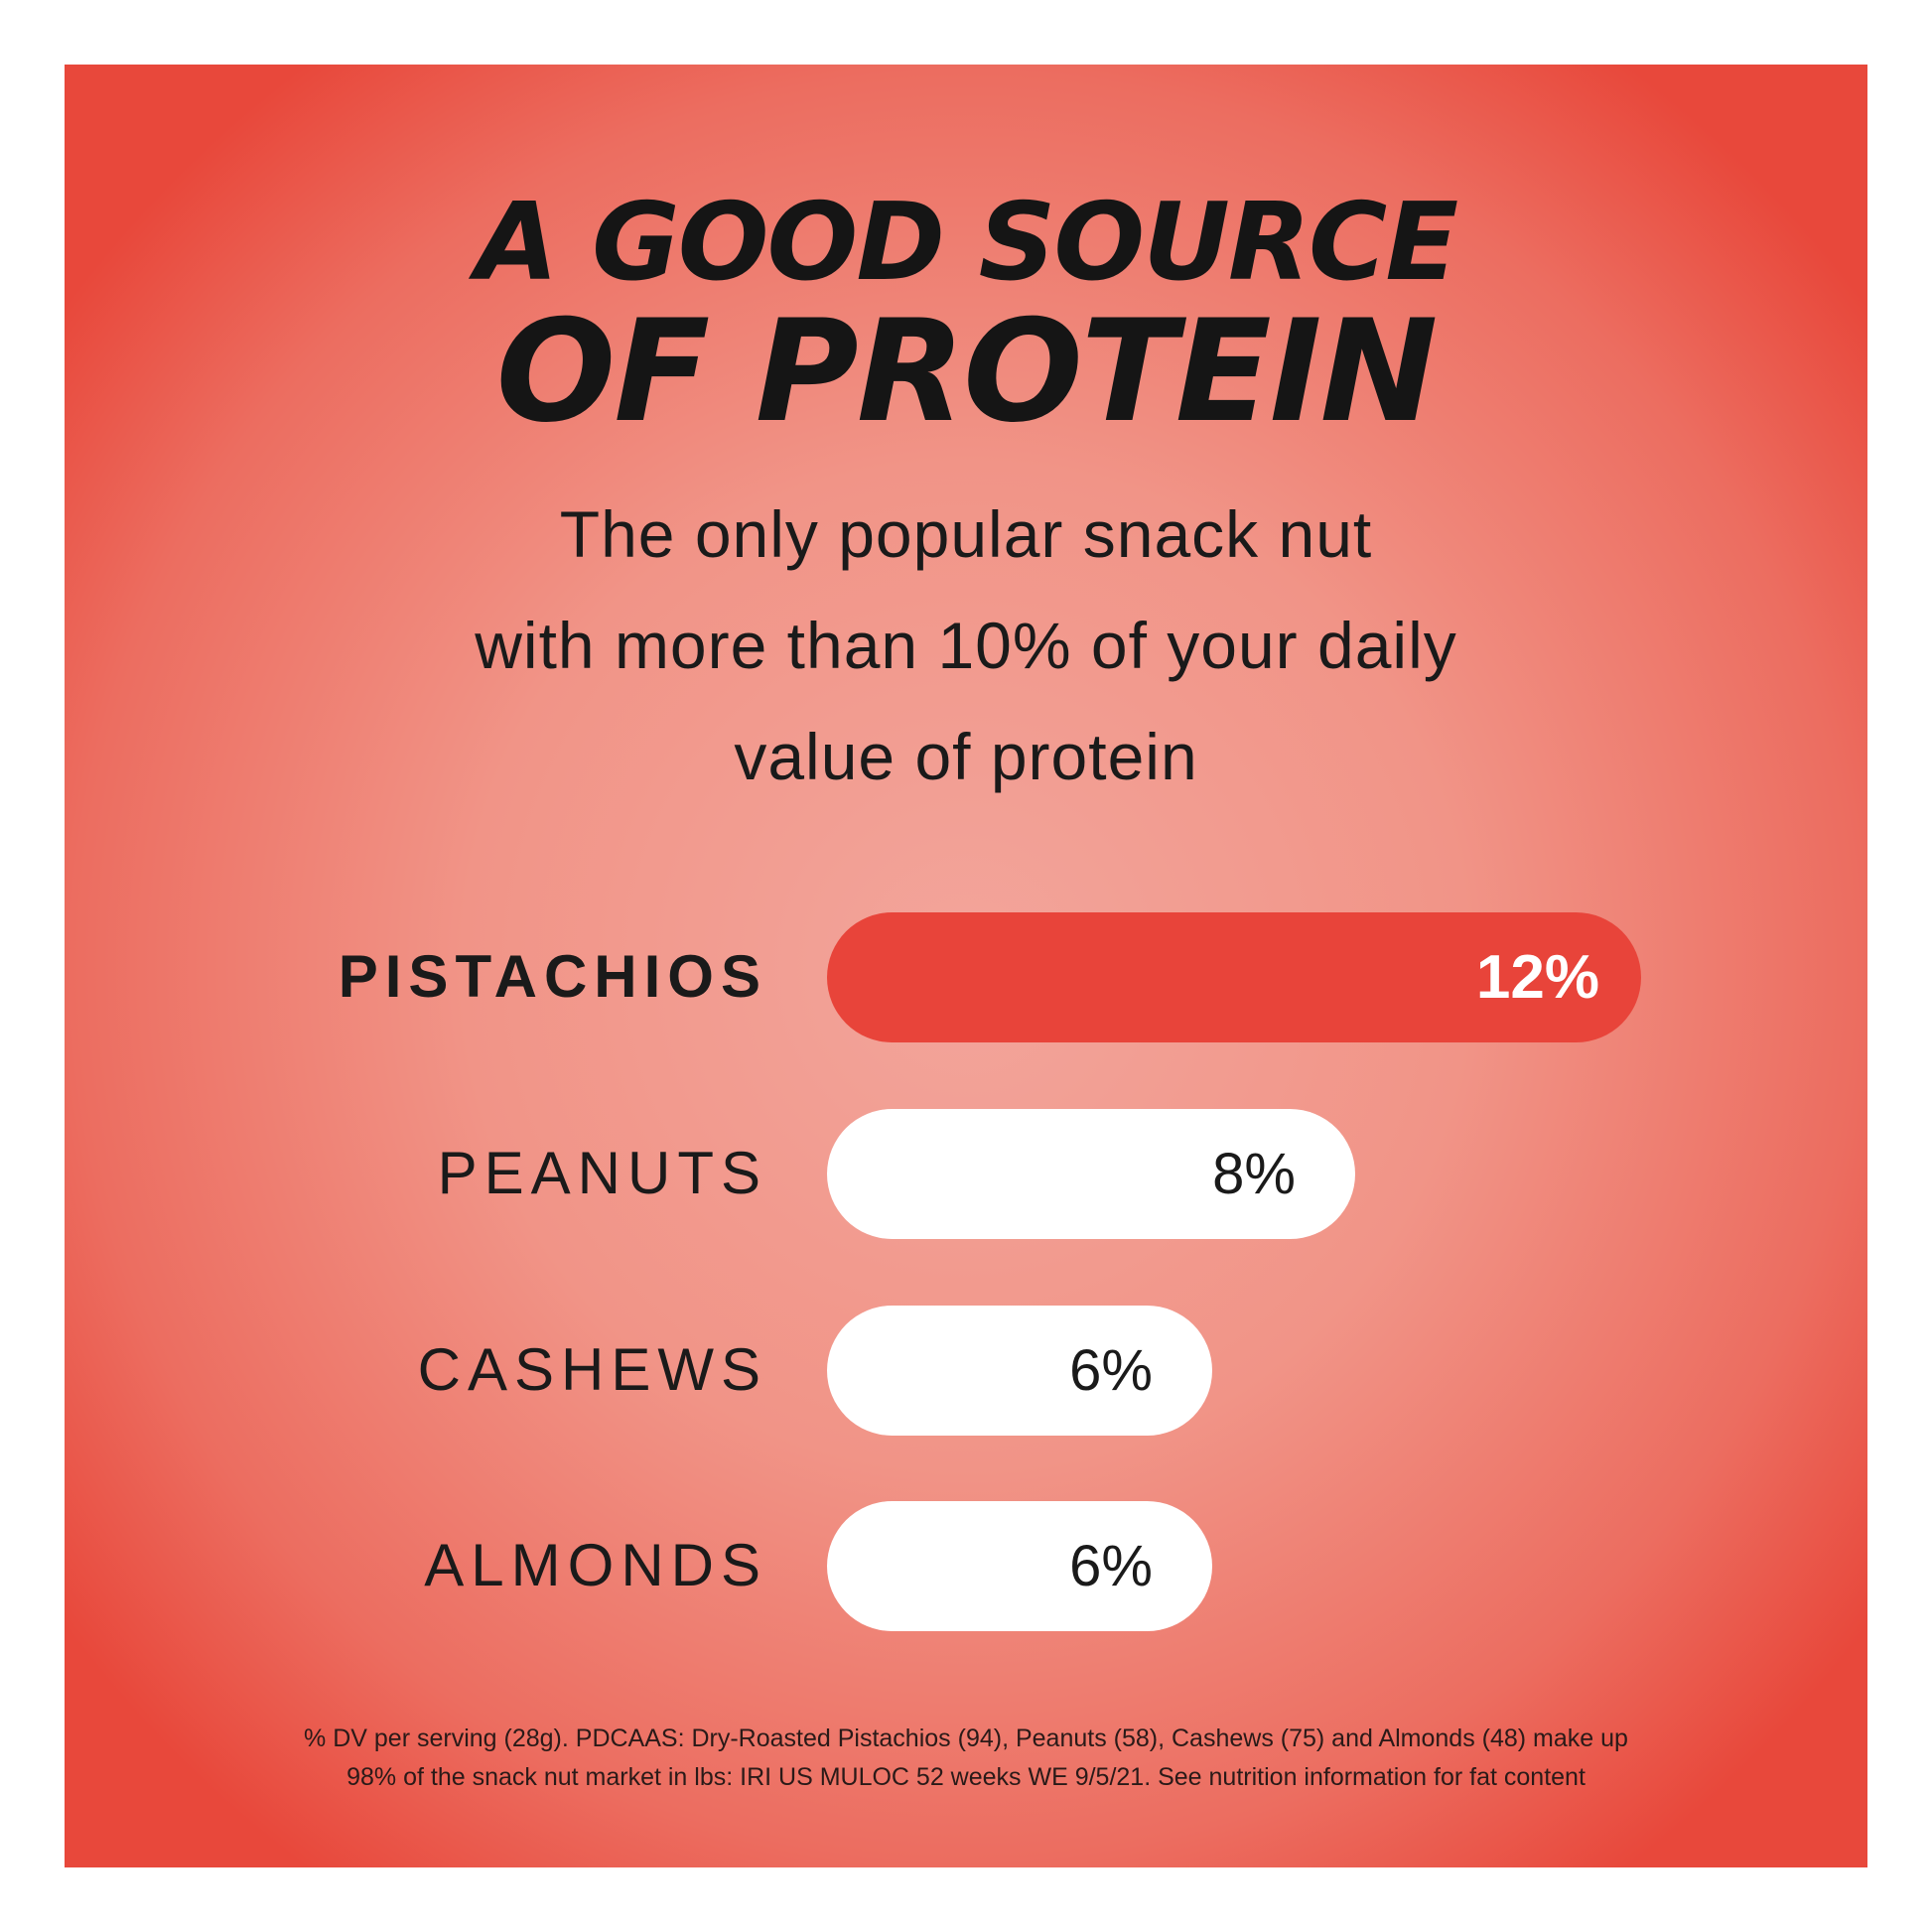  What do you see at coordinates (1019, 1566) in the screenshot?
I see `bar-almonds: 6%` at bounding box center [1019, 1566].